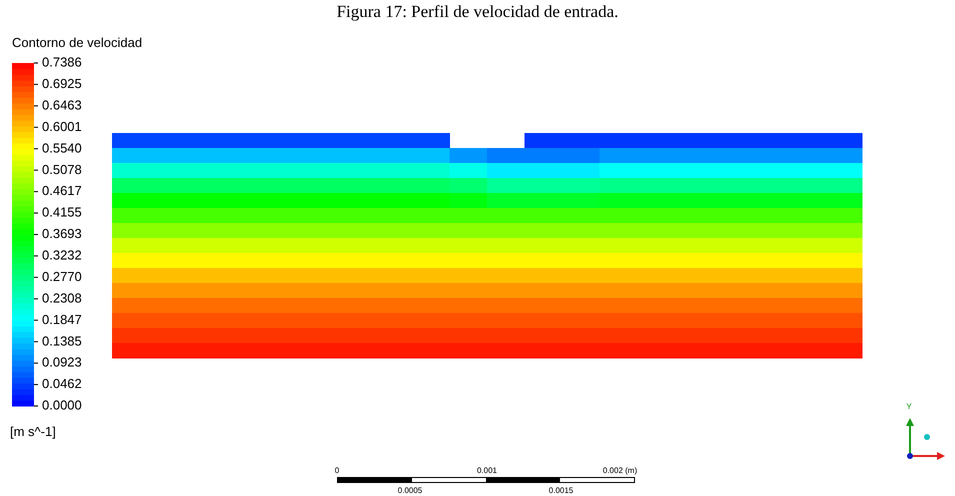 The width and height of the screenshot is (955, 496). I want to click on color-bar-label: 0.3232, so click(62, 254).